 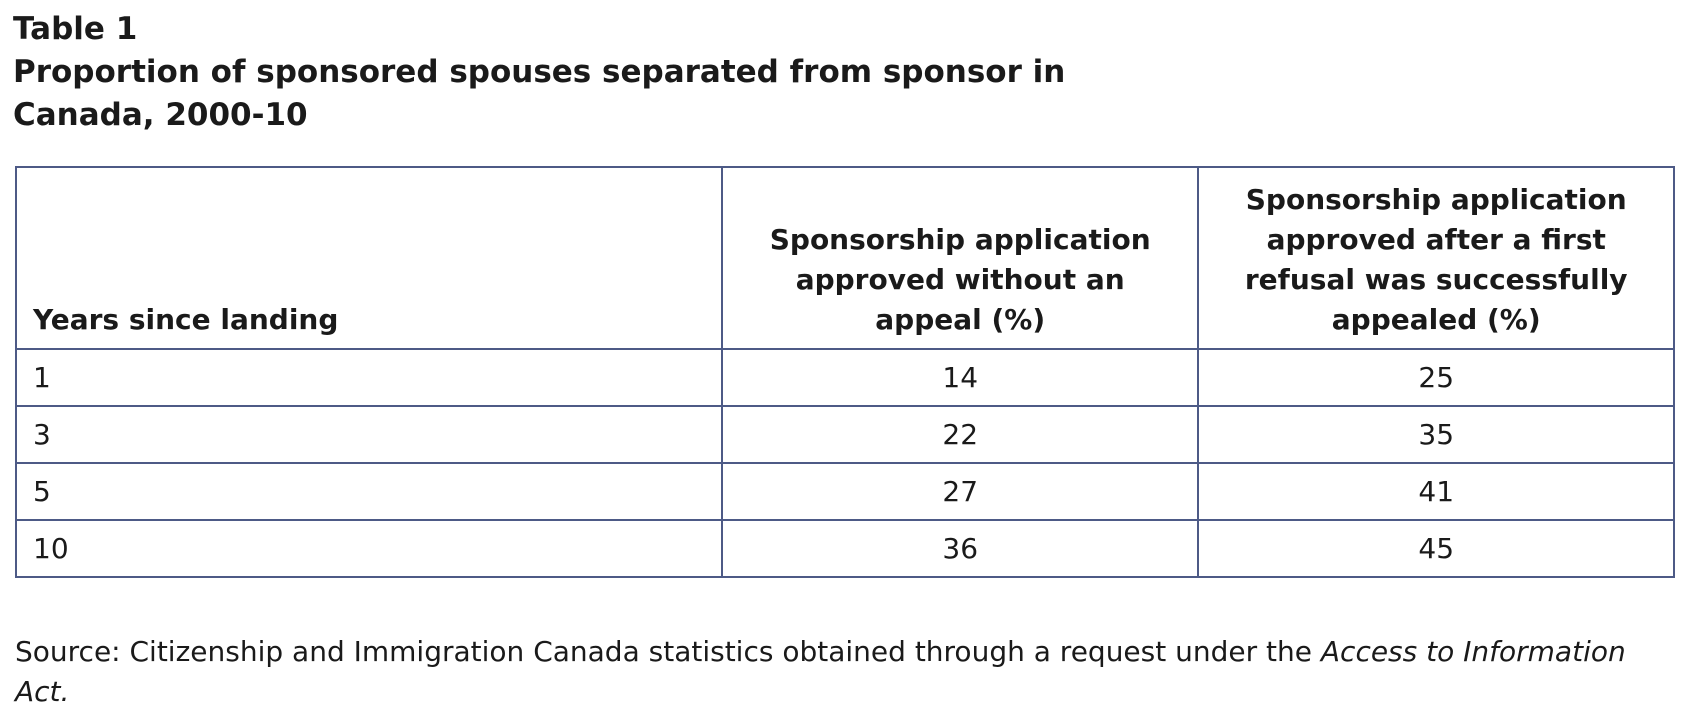 I want to click on table-row: 3 22 35, so click(x=845, y=434).